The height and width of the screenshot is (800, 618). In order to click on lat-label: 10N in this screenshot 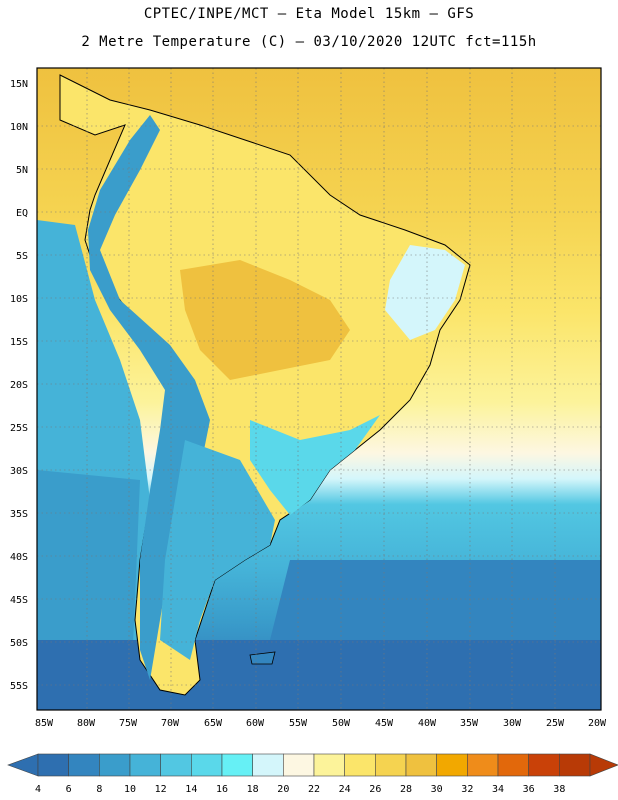, I will do `click(19, 127)`.